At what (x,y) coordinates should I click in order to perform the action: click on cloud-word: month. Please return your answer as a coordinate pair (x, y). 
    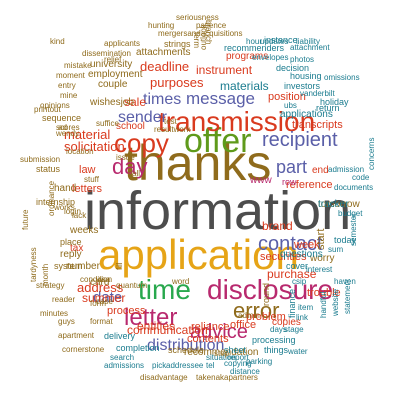
    Looking at the image, I should click on (45, 274).